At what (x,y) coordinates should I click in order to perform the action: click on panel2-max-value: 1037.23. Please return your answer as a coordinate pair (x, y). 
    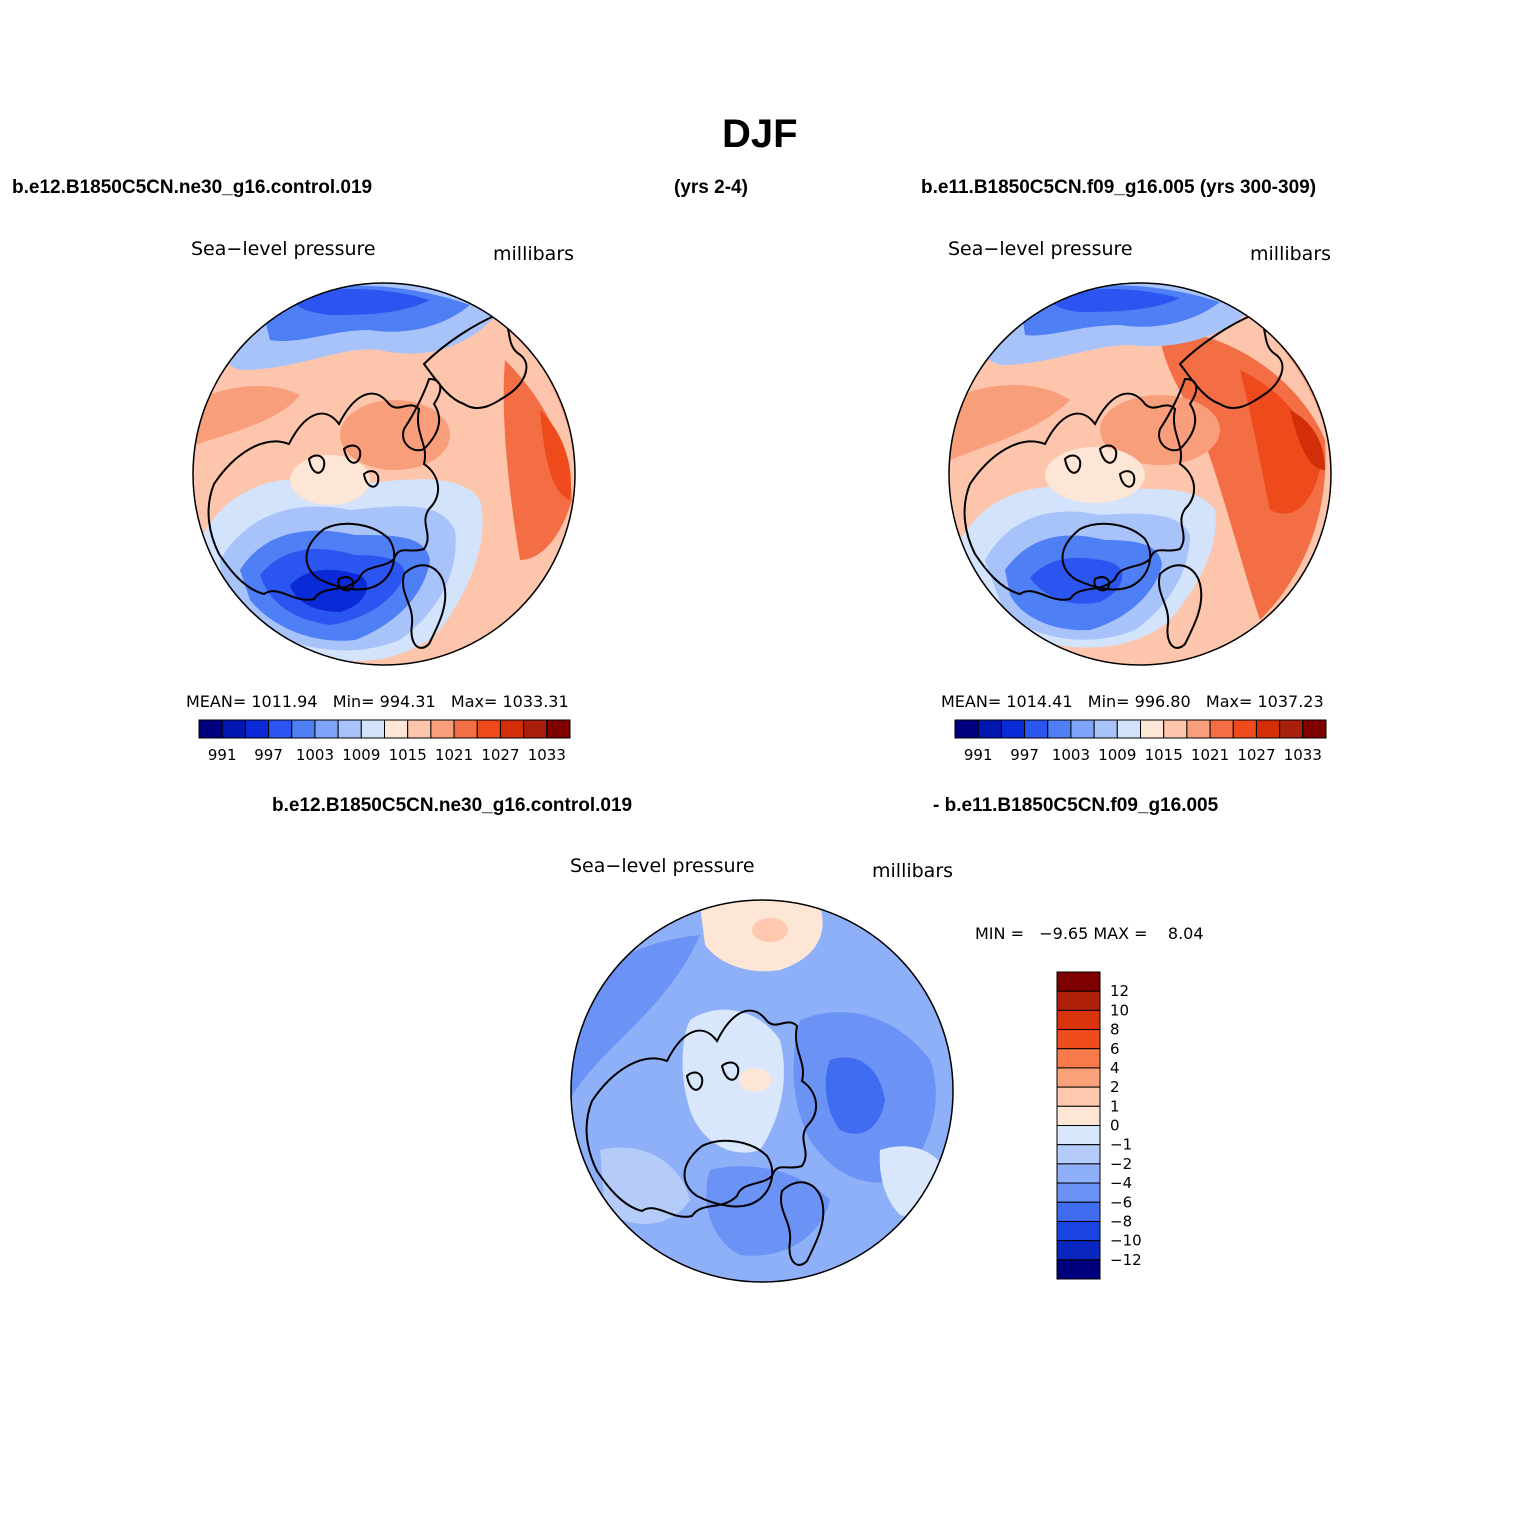
    Looking at the image, I should click on (1290, 701).